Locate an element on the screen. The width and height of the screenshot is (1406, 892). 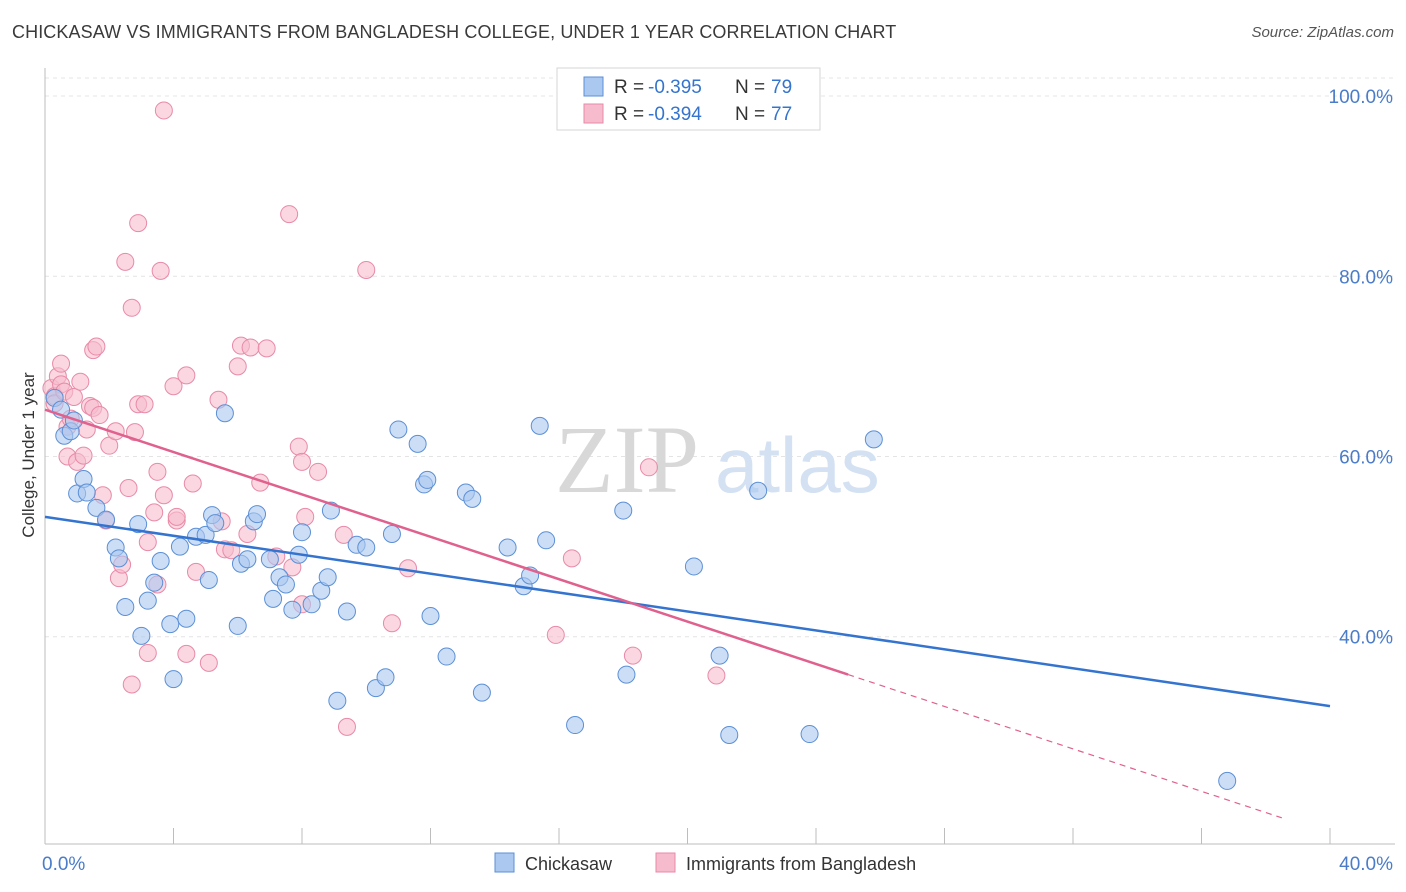
series-legend: Chickasaw Immigrants from Bangladesh is located at coordinates (705, 863).